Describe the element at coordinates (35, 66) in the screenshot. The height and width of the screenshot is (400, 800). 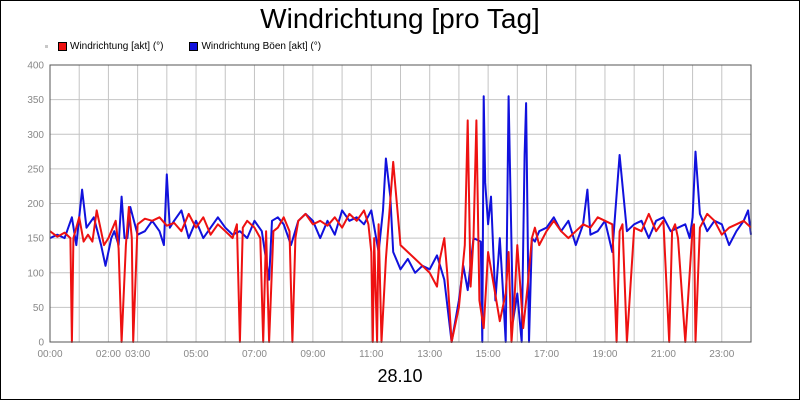
I see `y-tick-label: 400` at that location.